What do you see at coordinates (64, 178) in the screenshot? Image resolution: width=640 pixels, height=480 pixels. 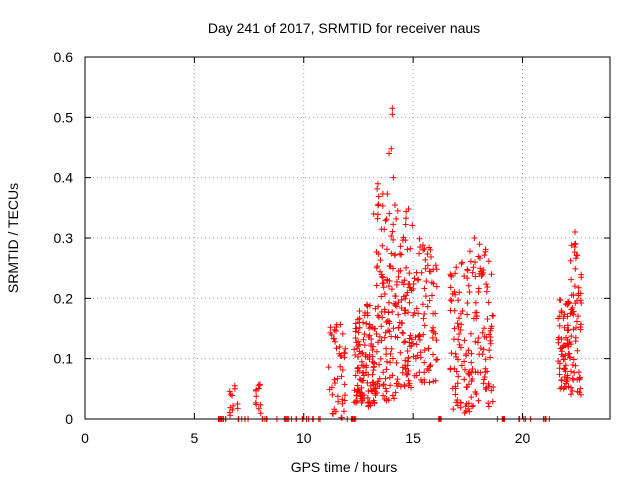 I see `y-tick-label: 0.4` at bounding box center [64, 178].